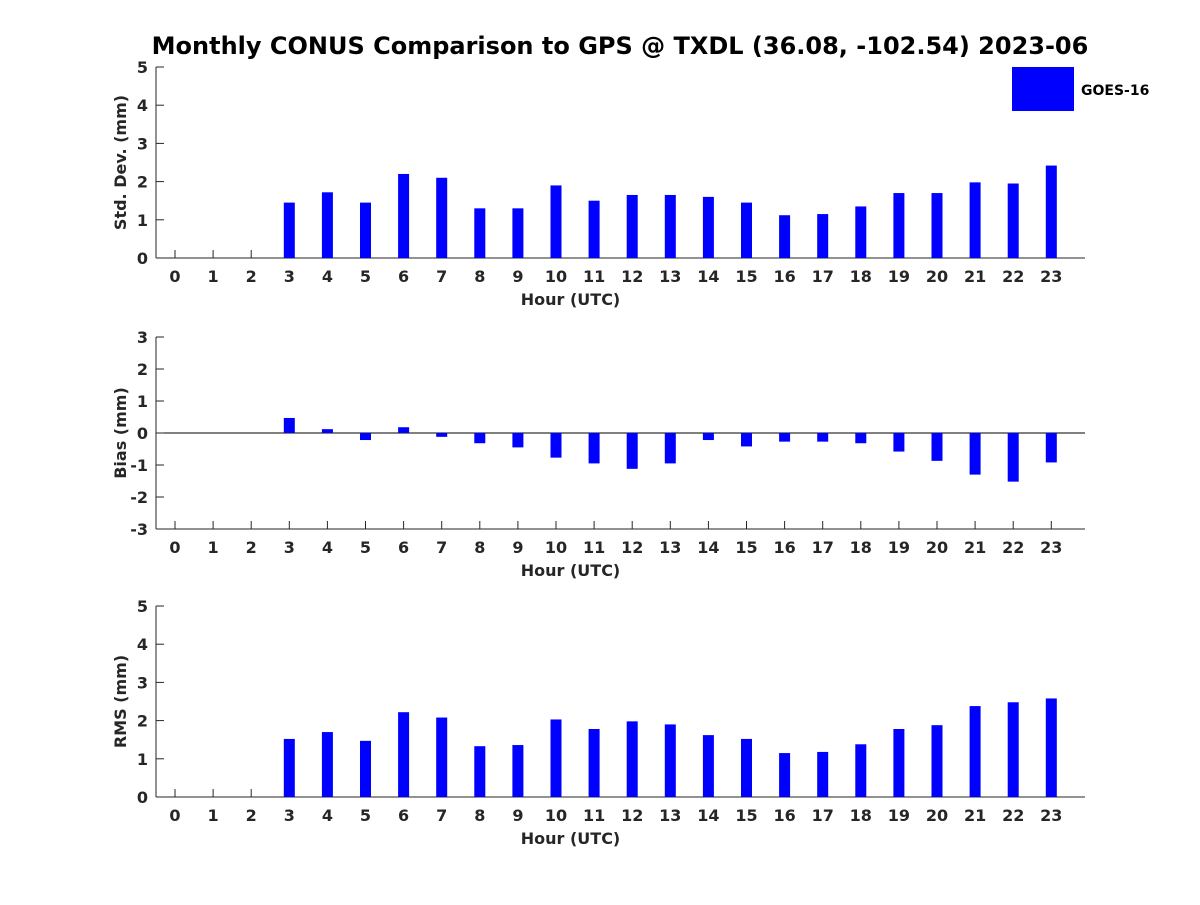 This screenshot has height=905, width=1200. Describe the element at coordinates (120, 701) in the screenshot. I see `y-axis-label: RMS (mm)` at that location.